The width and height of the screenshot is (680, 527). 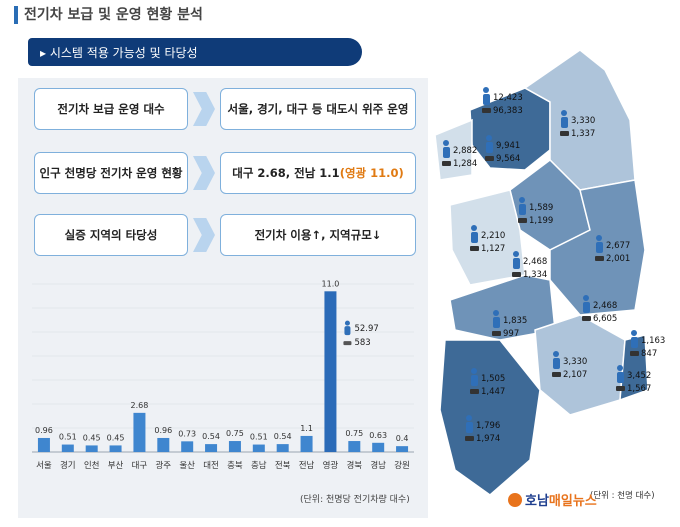 I want to click on row-3-left-text: 실증 지역의 타당성, so click(x=111, y=235).